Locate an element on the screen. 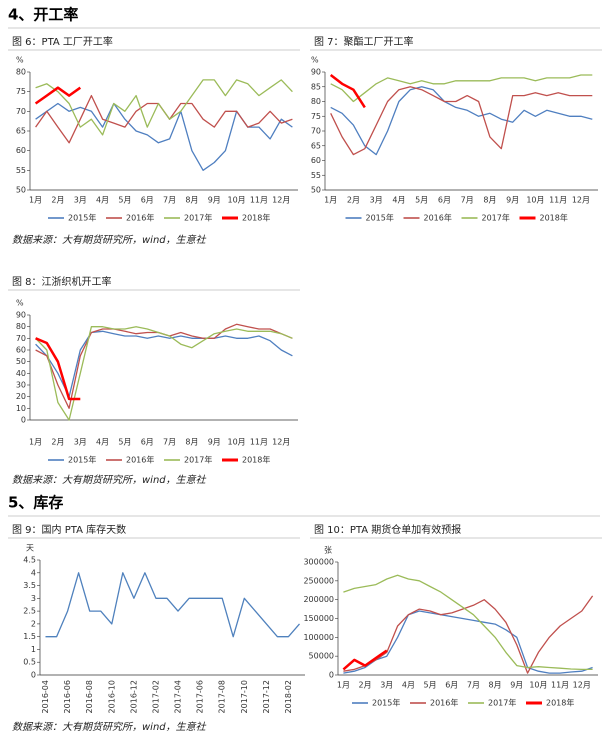 This screenshot has height=739, width=607. section-heading: 4、开工率 is located at coordinates (43, 15).